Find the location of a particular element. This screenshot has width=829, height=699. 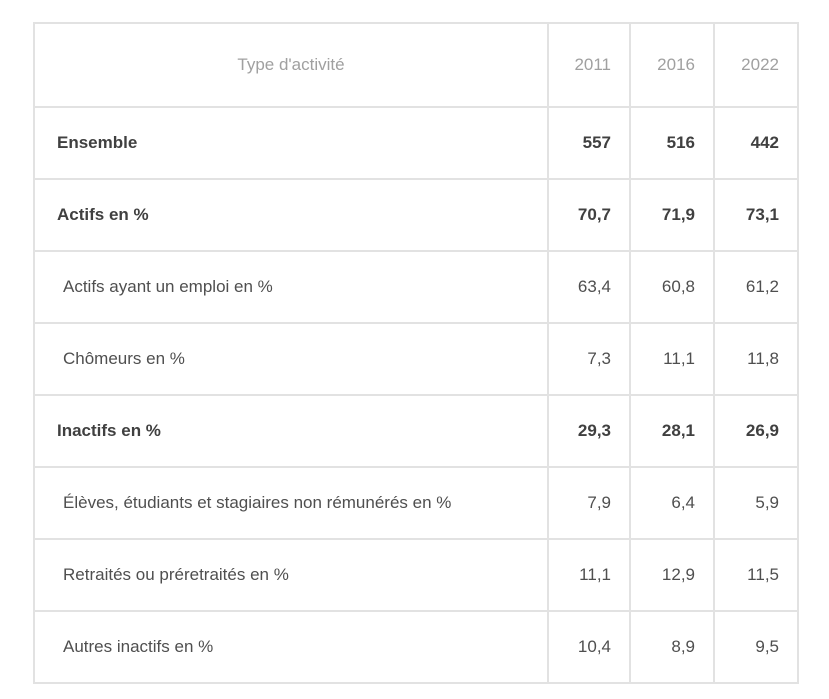

table-row: Actifs en % 70,7 71,9 73,1 is located at coordinates (416, 215).